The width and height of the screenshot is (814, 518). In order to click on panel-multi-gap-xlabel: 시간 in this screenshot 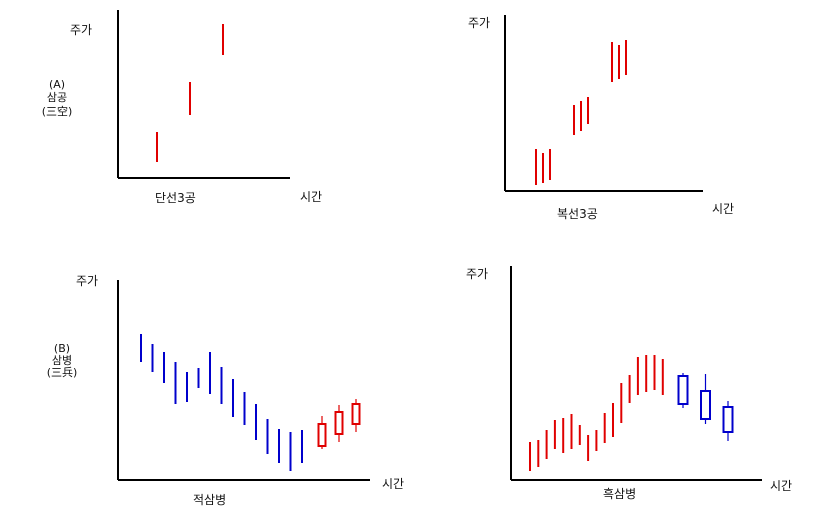, I will do `click(723, 209)`.